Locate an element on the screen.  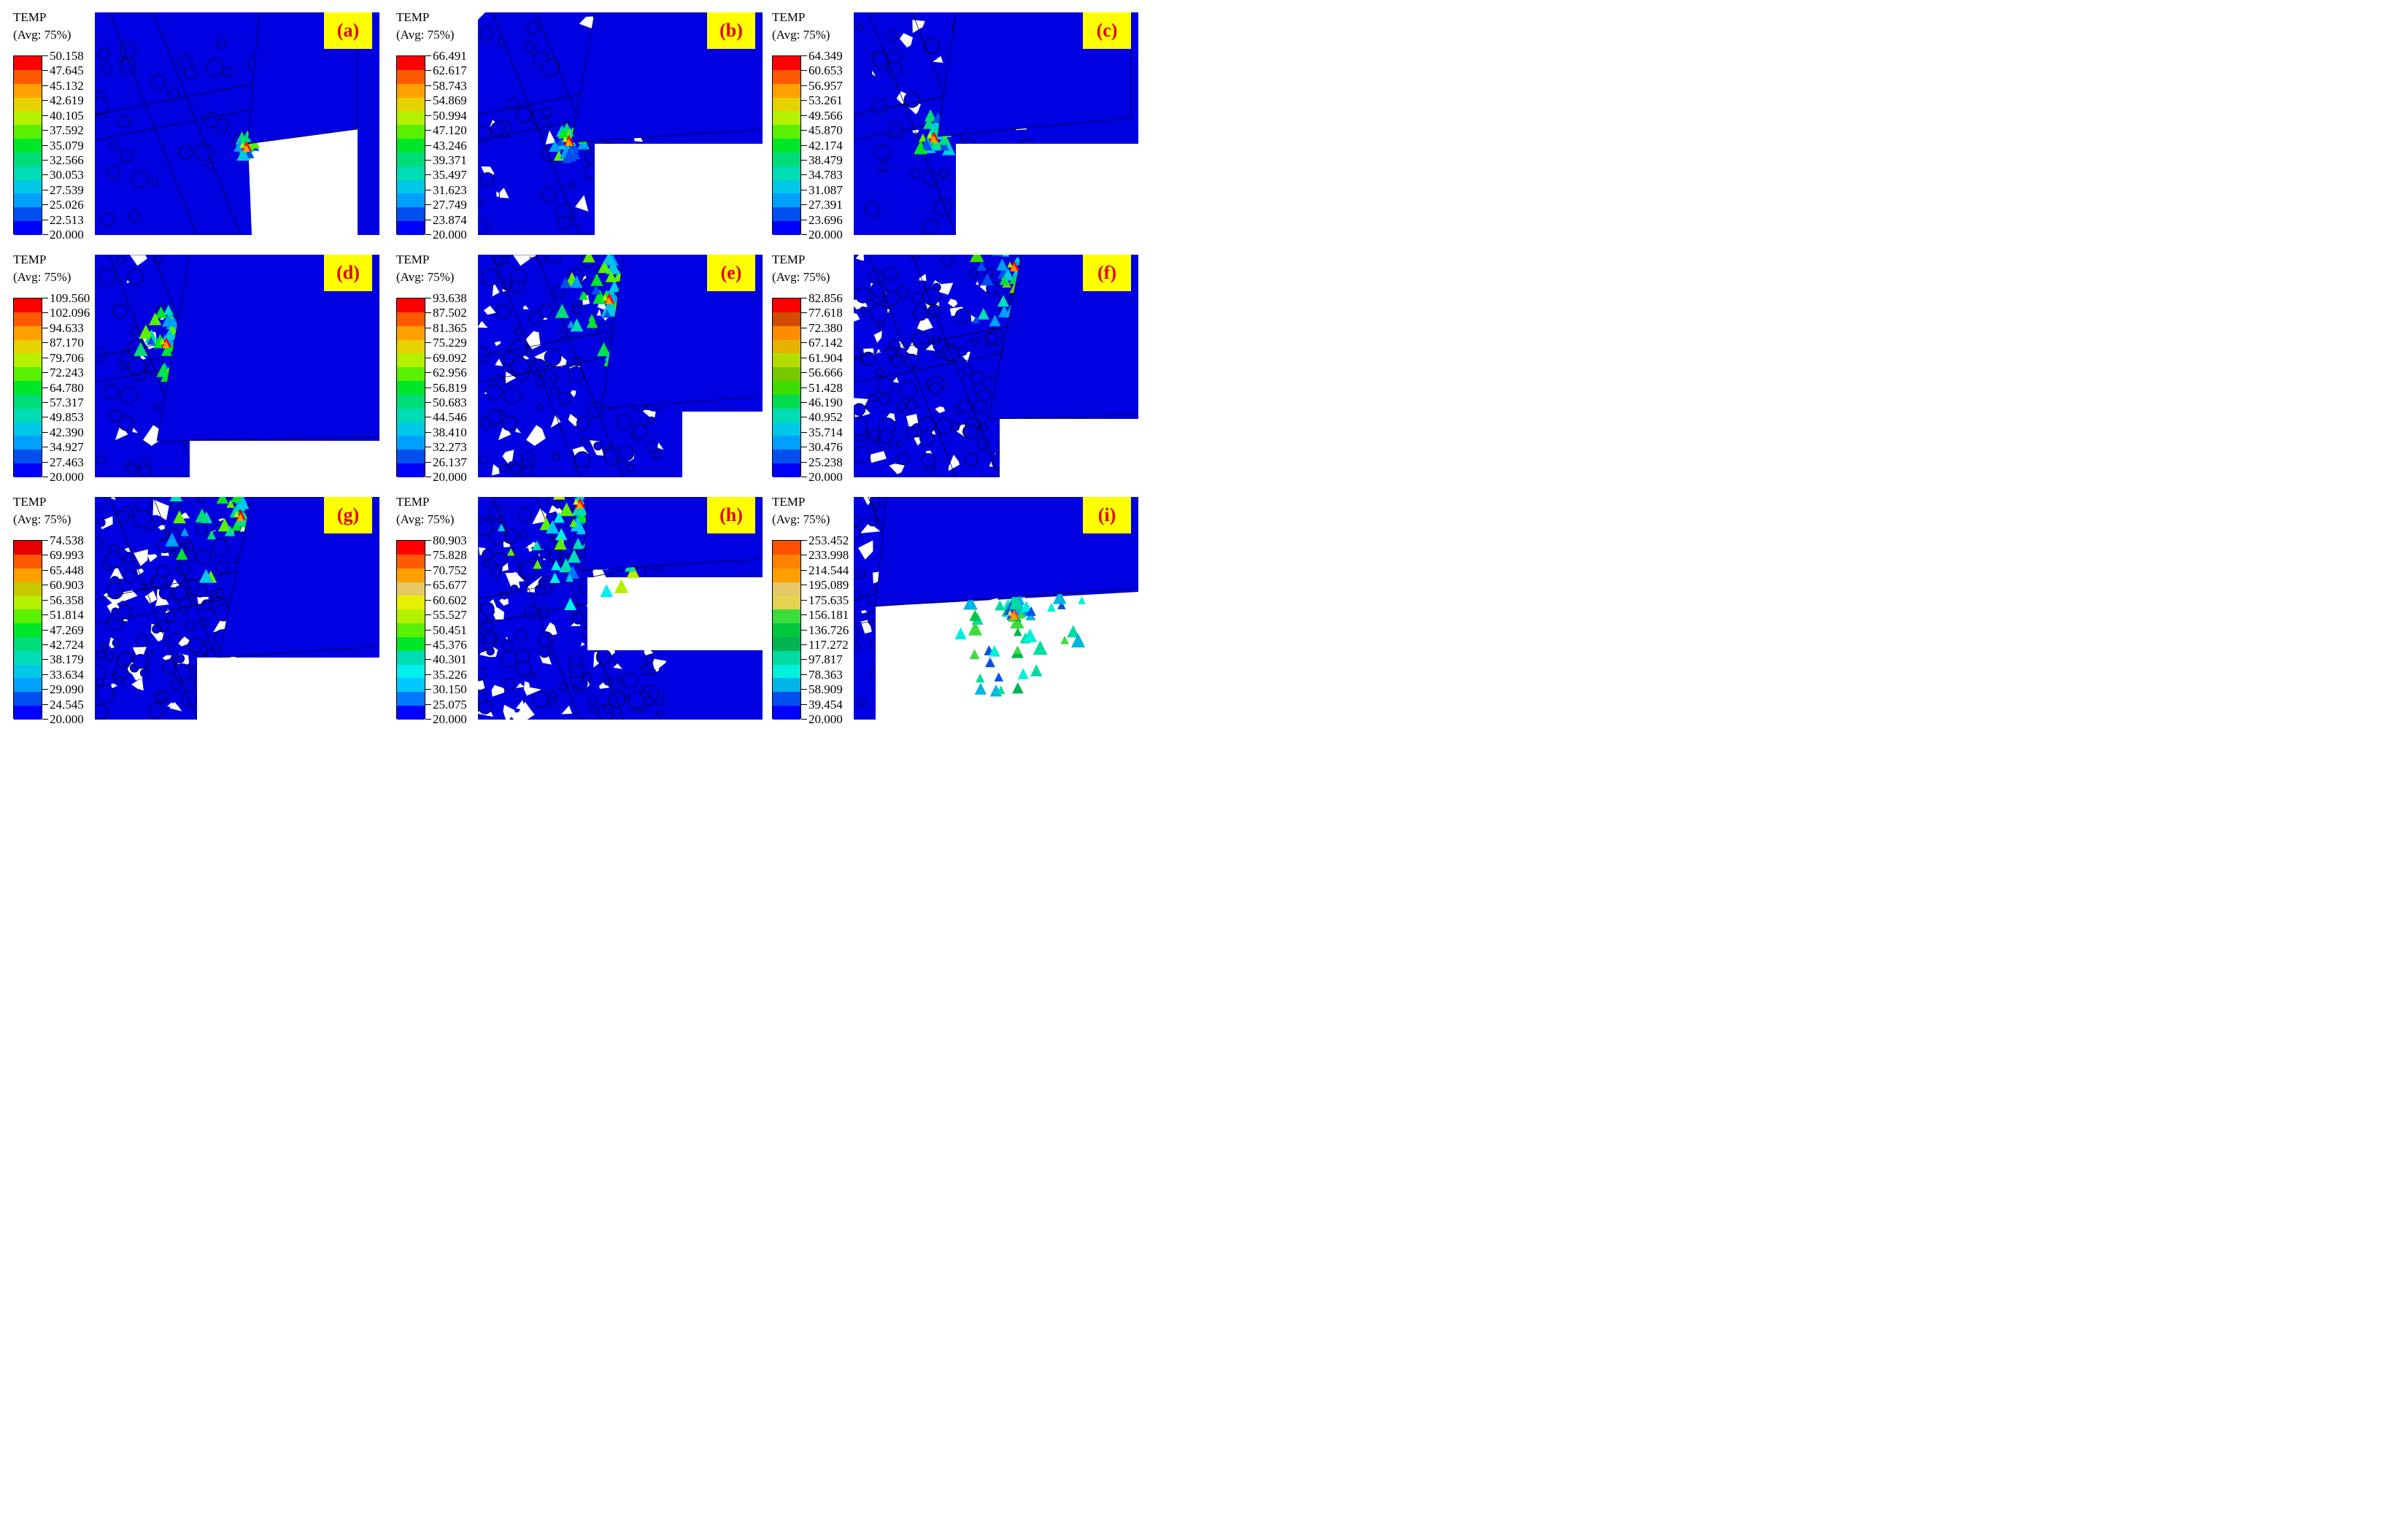
legend-title: TEMP is located at coordinates (413, 17).